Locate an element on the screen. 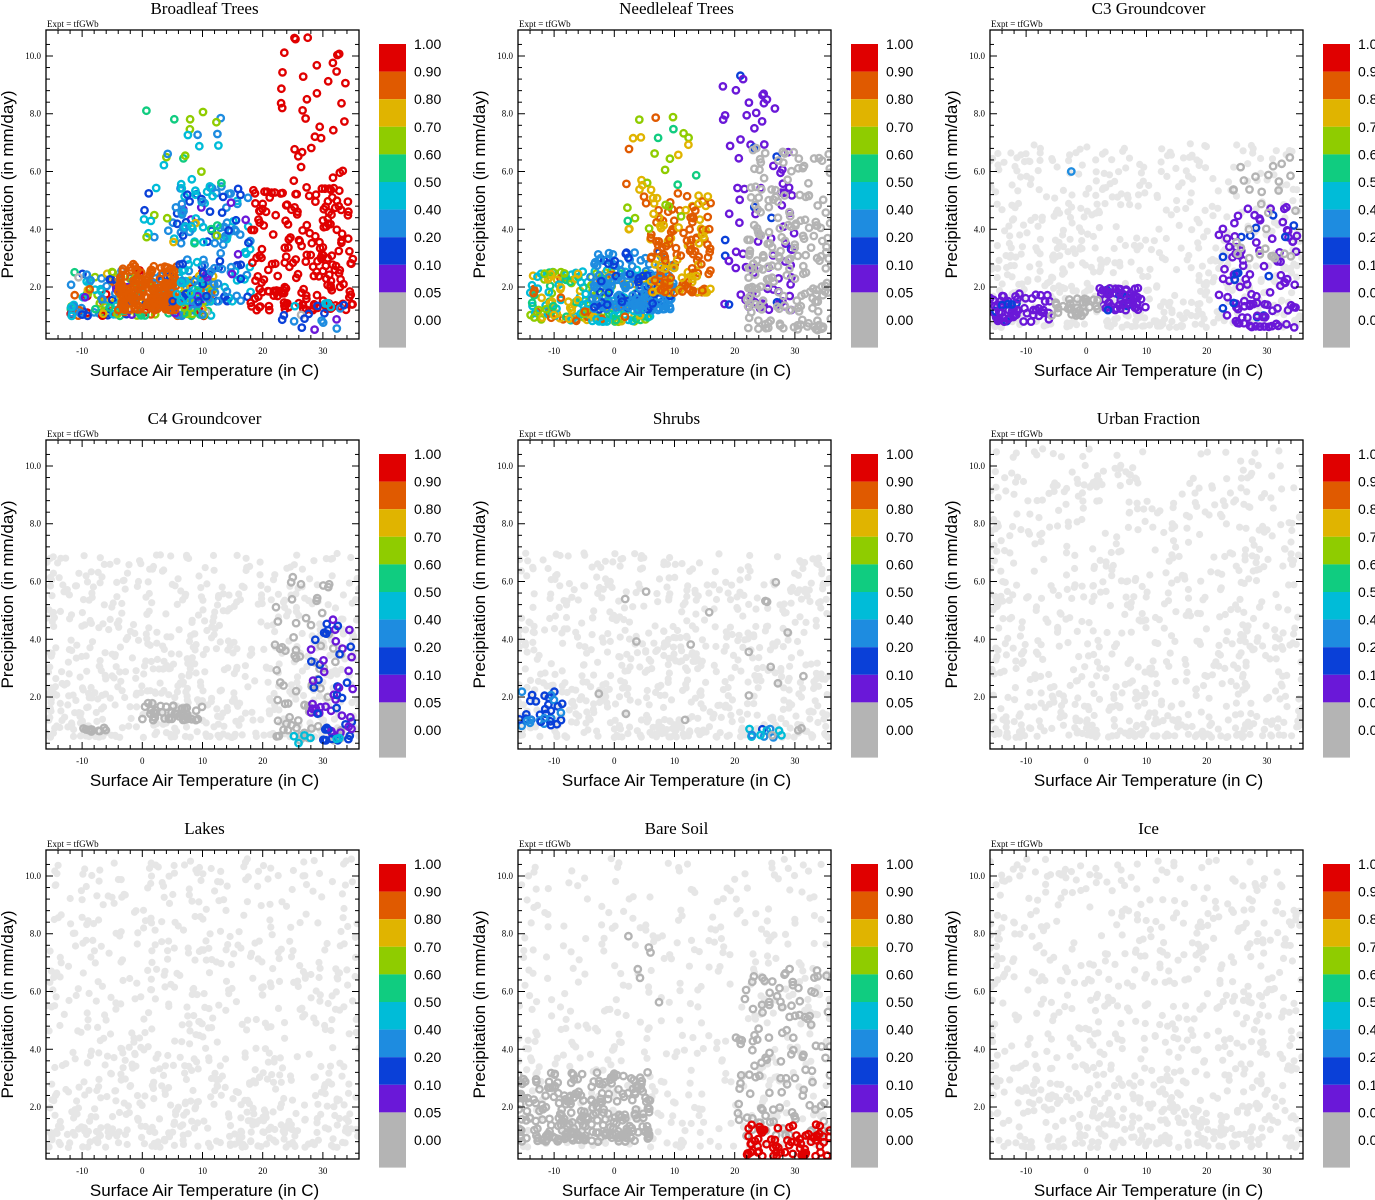 Image resolution: width=1375 pixels, height=1200 pixels. x-tick-label: 30 is located at coordinates (323, 761).